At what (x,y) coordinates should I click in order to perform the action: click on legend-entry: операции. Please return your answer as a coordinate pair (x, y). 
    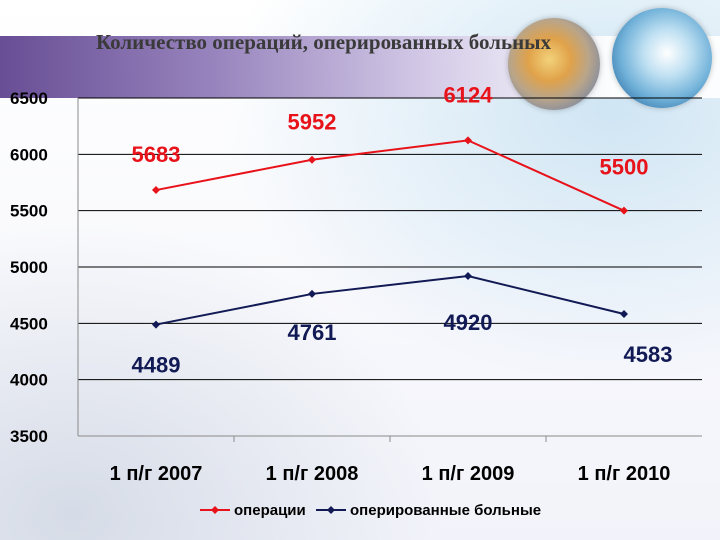
    Looking at the image, I should click on (270, 510).